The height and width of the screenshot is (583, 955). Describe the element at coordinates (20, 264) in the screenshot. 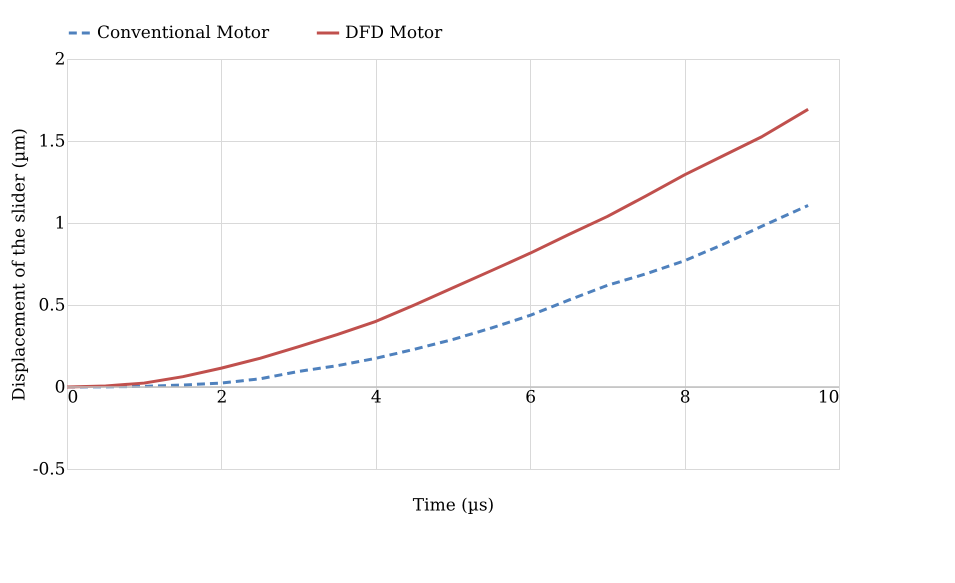

I see `y-axis-title: Displacement of the slider (µm)` at that location.